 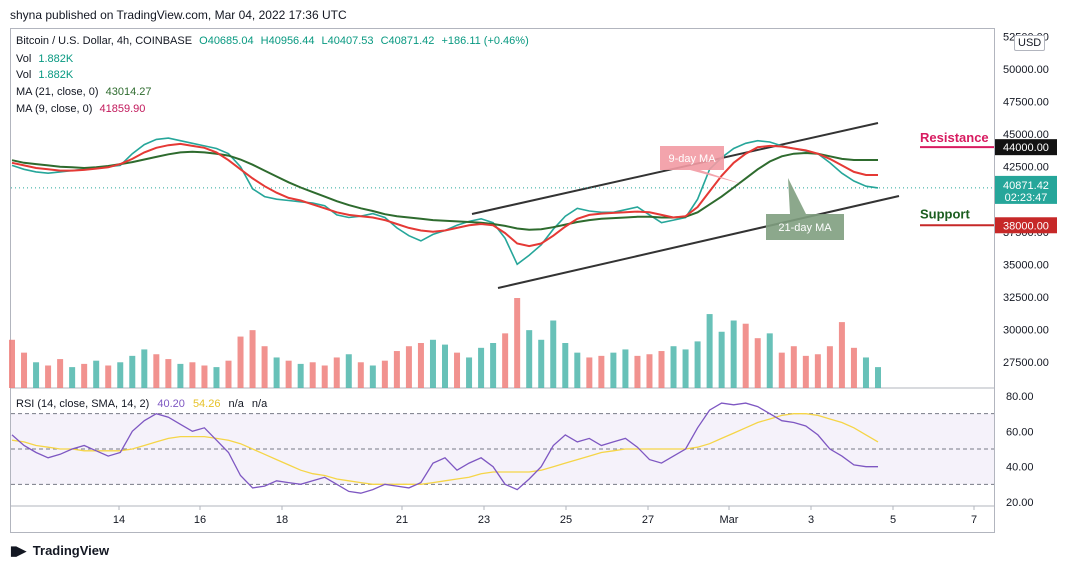 What do you see at coordinates (954, 137) in the screenshot?
I see `resistance-text: Resistance` at bounding box center [954, 137].